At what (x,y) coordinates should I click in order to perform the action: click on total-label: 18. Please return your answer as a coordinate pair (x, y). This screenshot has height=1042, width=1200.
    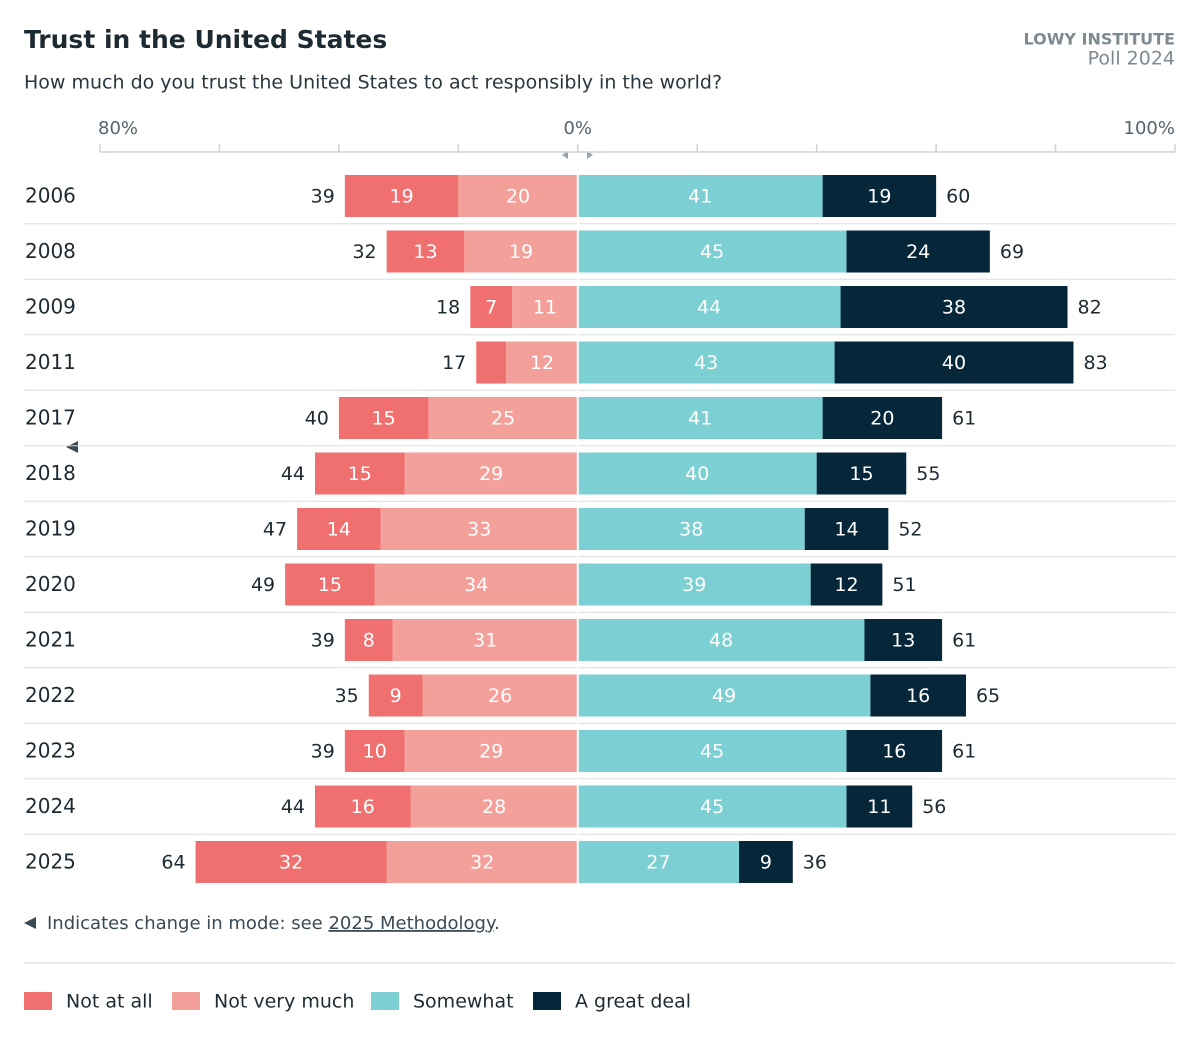
    Looking at the image, I should click on (448, 308).